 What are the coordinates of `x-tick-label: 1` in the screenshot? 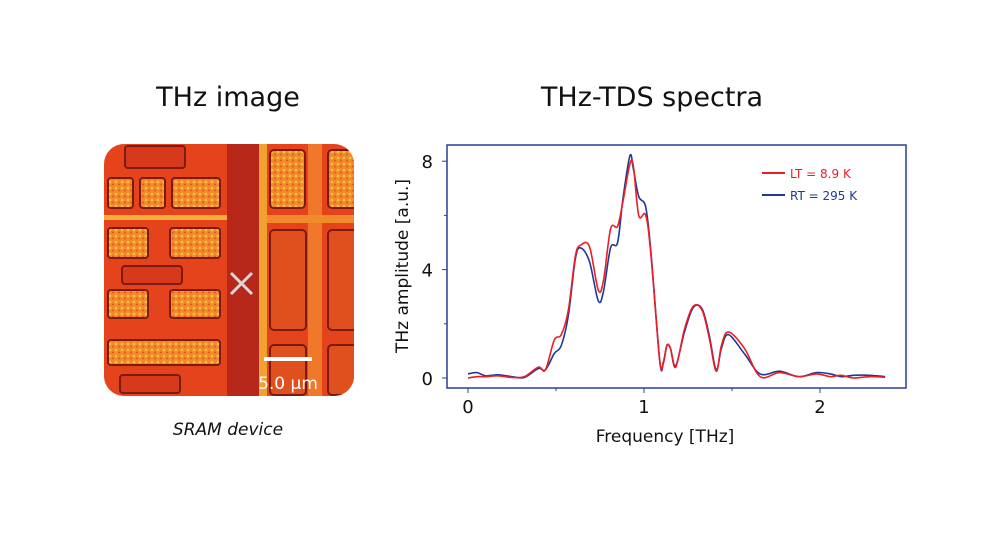 It's located at (643, 407).